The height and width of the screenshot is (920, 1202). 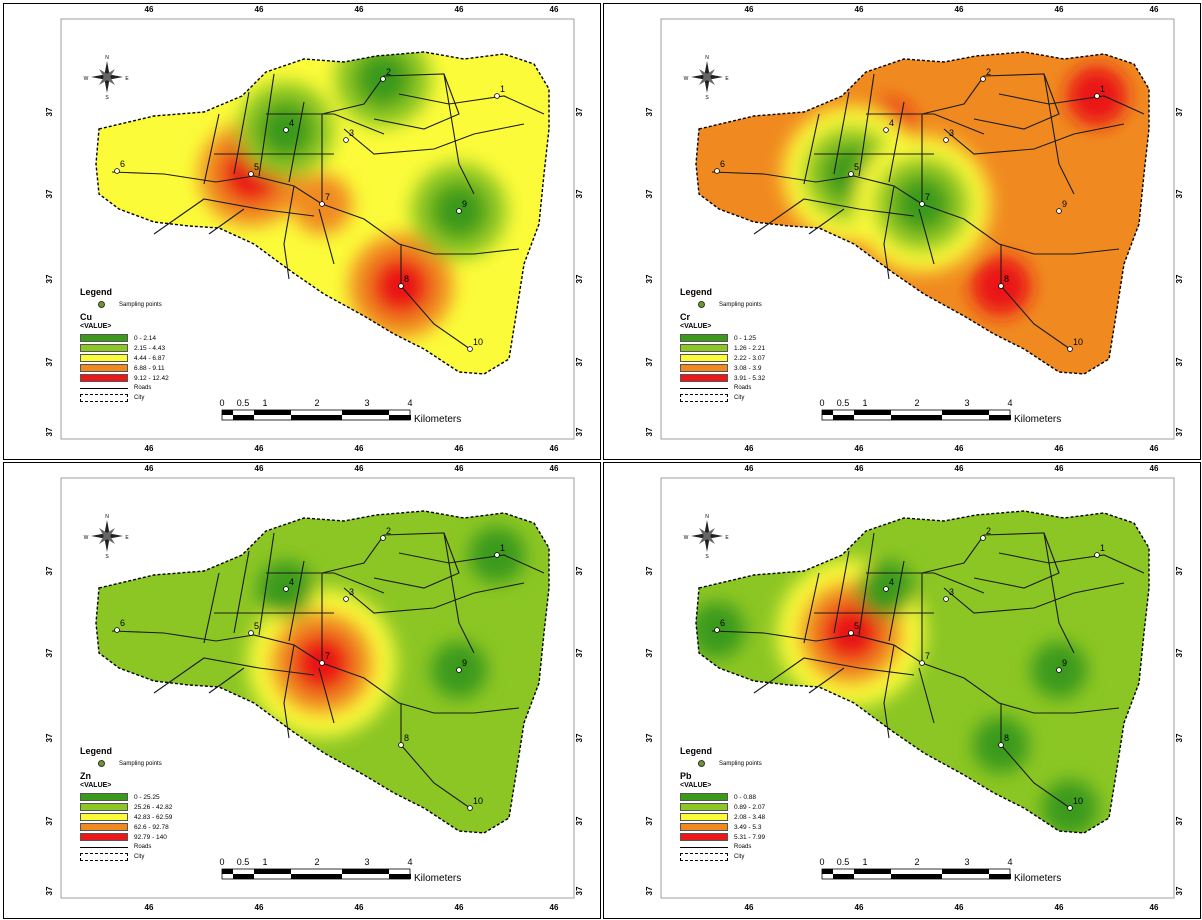 What do you see at coordinates (140, 304) in the screenshot?
I see `legend-sampling-label: Sampling points` at bounding box center [140, 304].